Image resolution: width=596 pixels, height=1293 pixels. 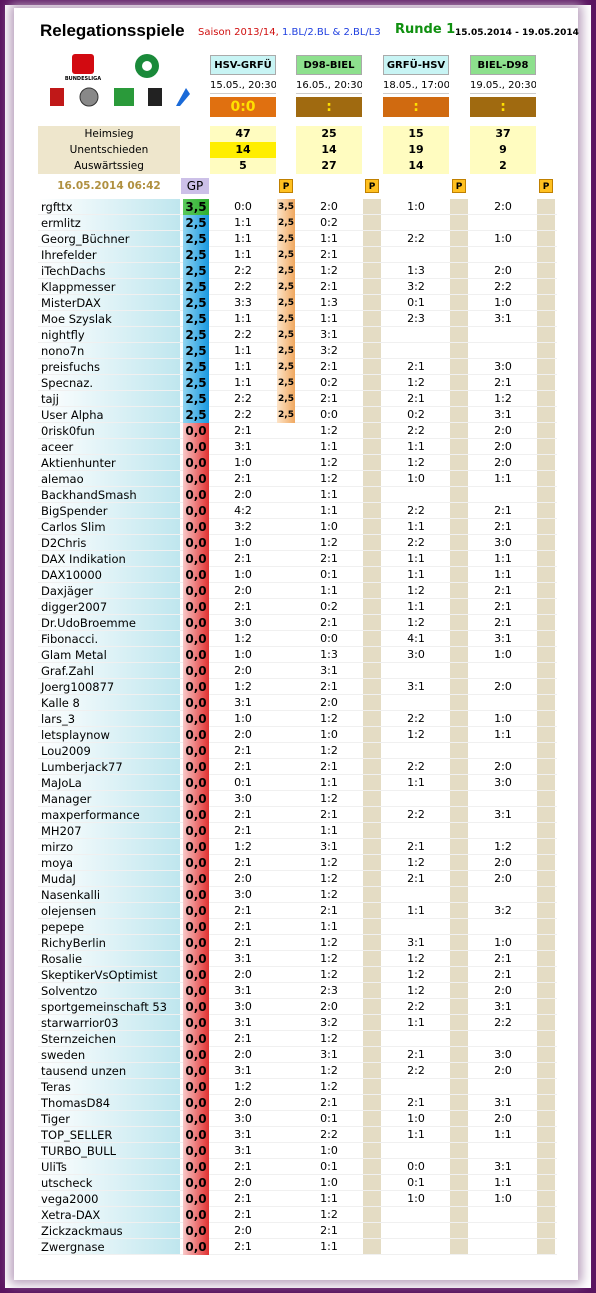 What do you see at coordinates (61, 223) in the screenshot?
I see `player-name: ermlitz` at bounding box center [61, 223].